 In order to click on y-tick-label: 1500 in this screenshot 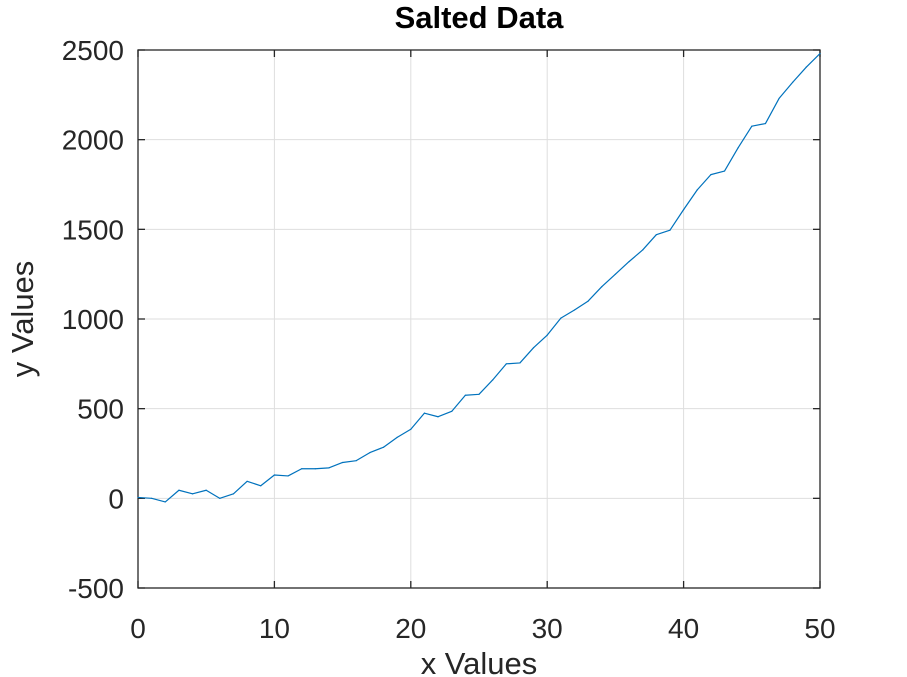, I will do `click(93, 229)`.